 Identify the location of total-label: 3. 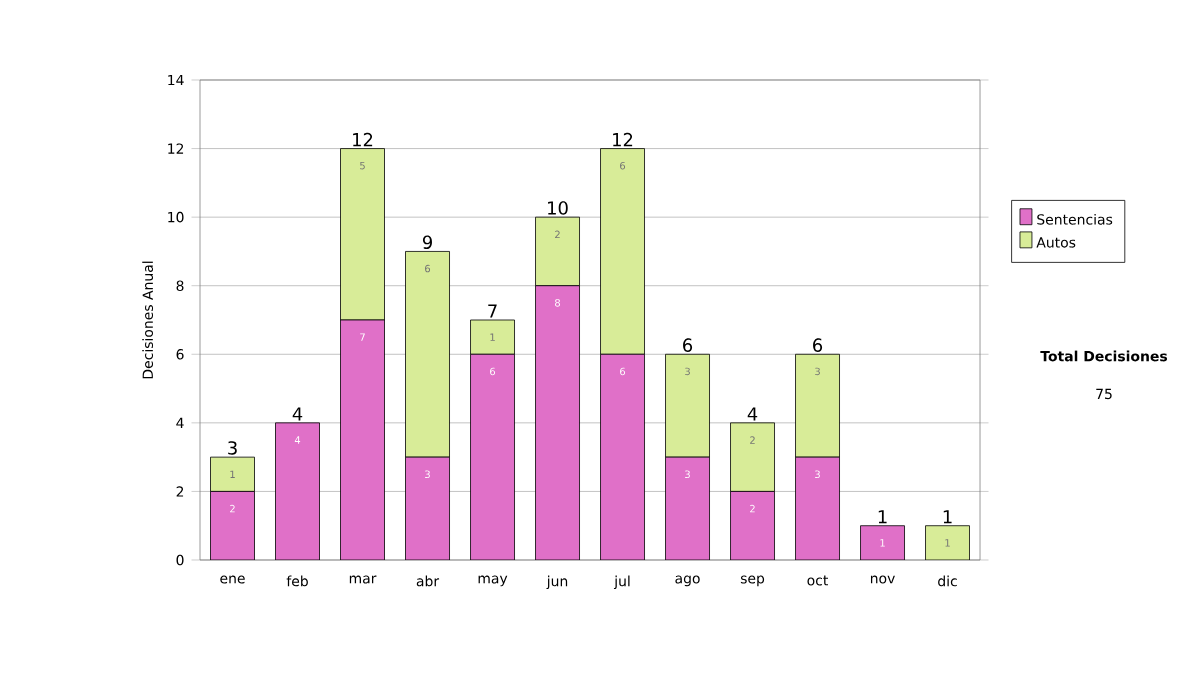
(232, 448).